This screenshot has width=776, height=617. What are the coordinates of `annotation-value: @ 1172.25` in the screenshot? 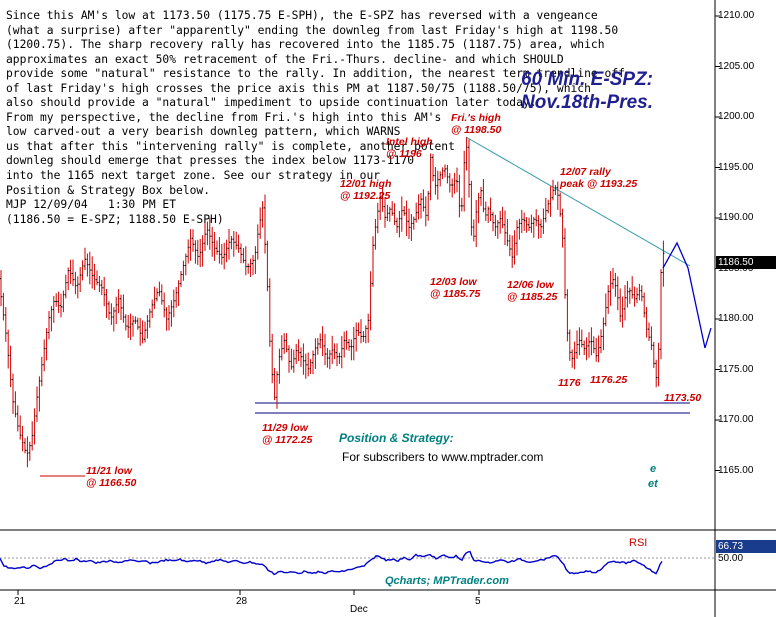 It's located at (287, 440).